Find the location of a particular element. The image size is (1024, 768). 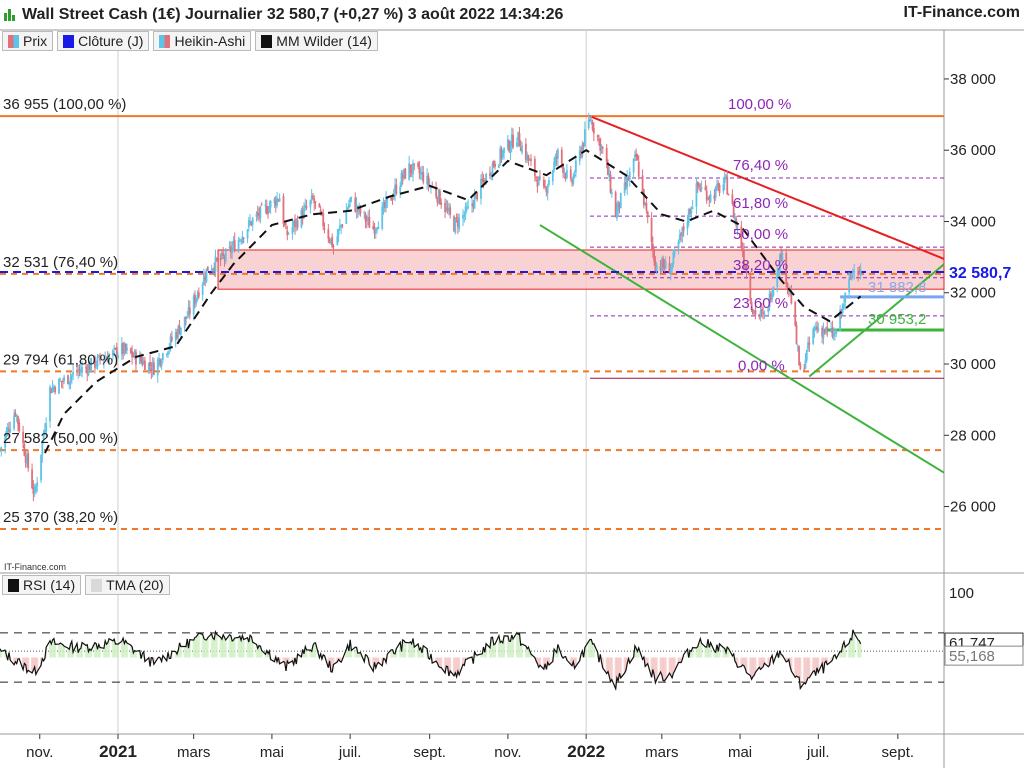

legend-cloture: Clôture (J) is located at coordinates (103, 41).